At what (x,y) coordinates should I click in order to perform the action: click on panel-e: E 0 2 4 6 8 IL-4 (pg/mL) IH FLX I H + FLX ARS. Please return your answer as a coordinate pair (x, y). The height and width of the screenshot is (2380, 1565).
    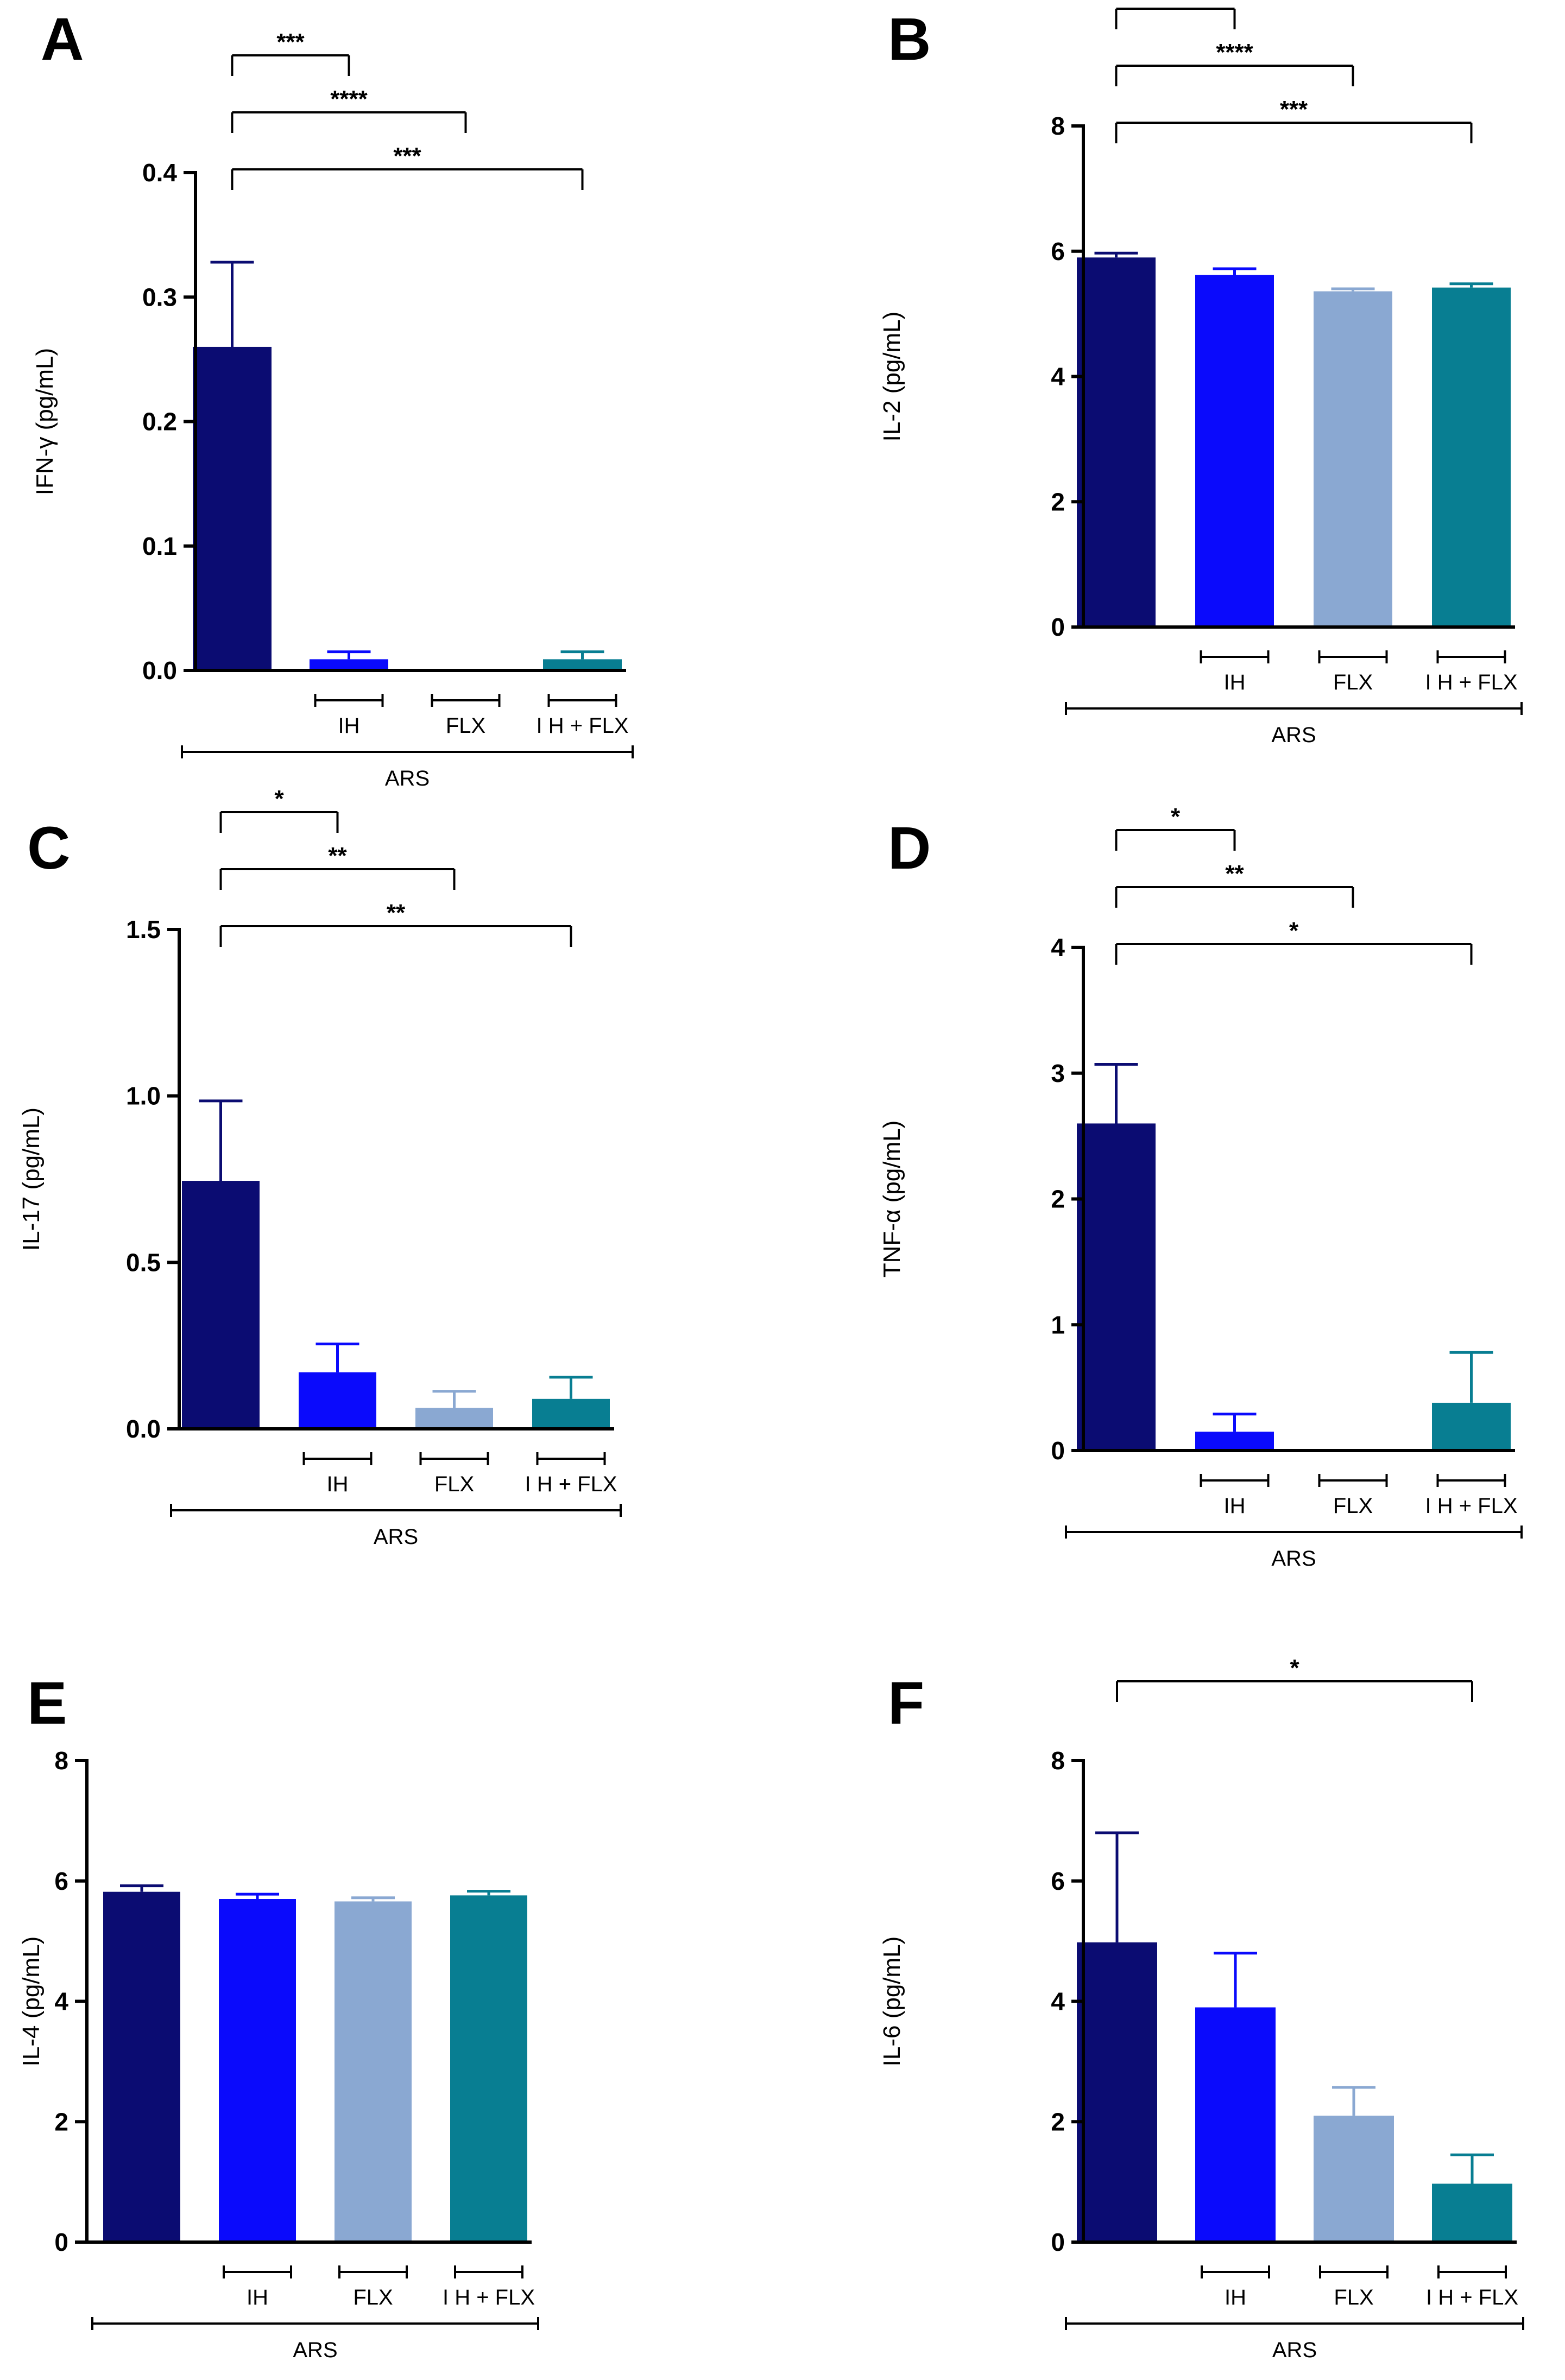
    Looking at the image, I should click on (278, 2016).